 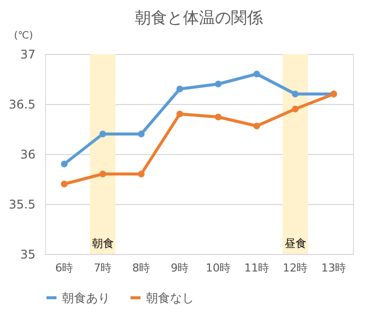 I want to click on y-tick-label: 36, so click(x=28, y=155).